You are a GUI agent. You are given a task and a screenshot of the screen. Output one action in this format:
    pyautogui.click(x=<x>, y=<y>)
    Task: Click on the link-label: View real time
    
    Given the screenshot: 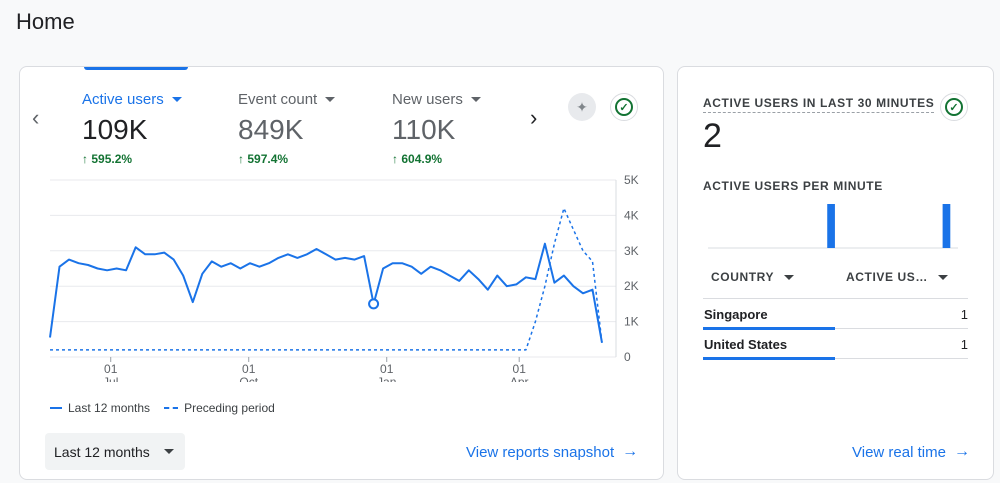 What is the action you would take?
    pyautogui.click(x=899, y=452)
    